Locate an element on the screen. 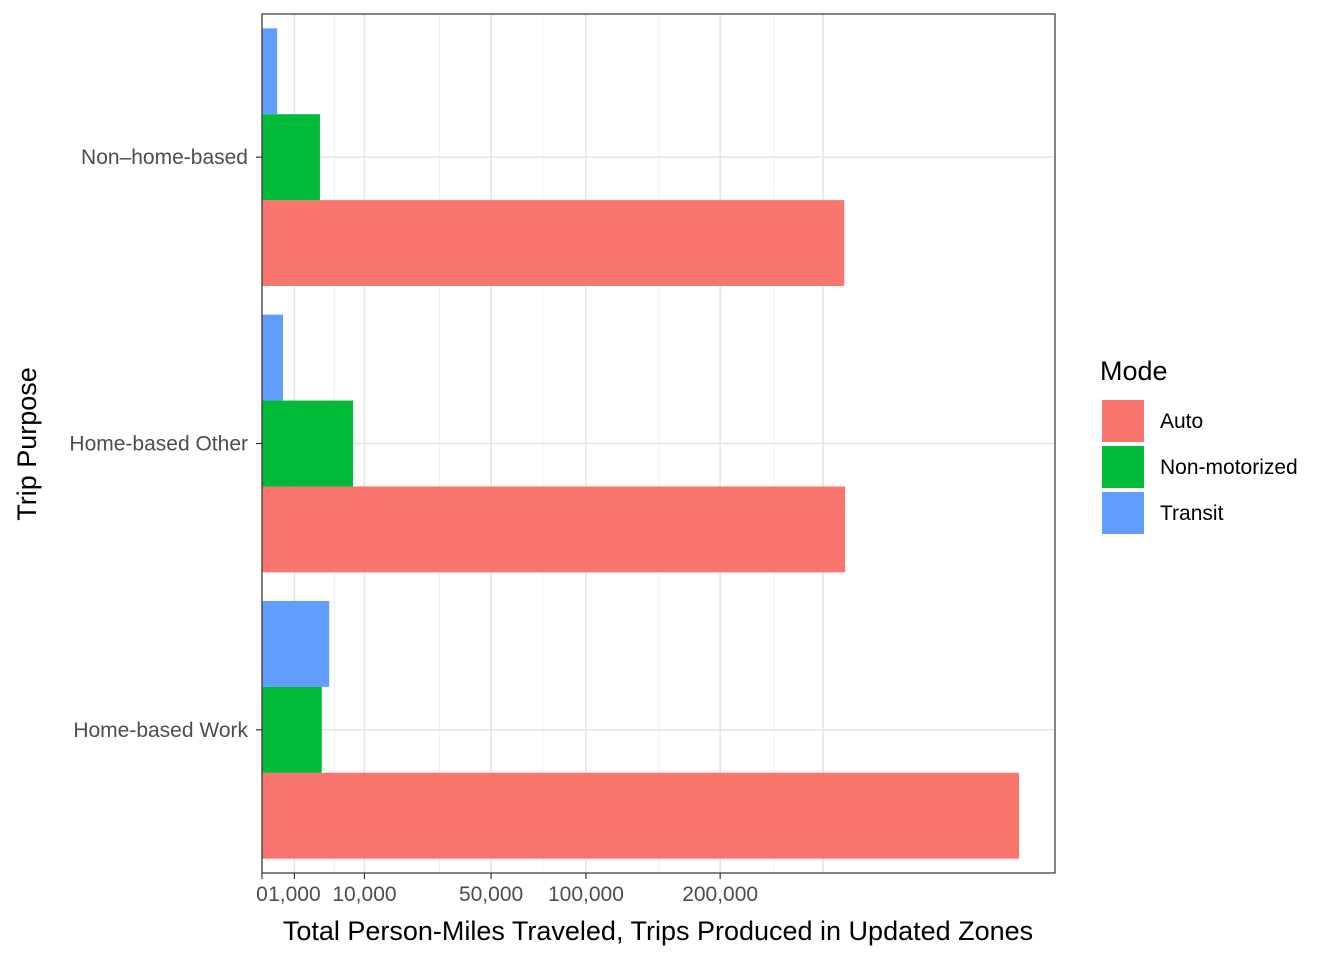 The width and height of the screenshot is (1344, 965). legend-swatch-auto is located at coordinates (1123, 421).